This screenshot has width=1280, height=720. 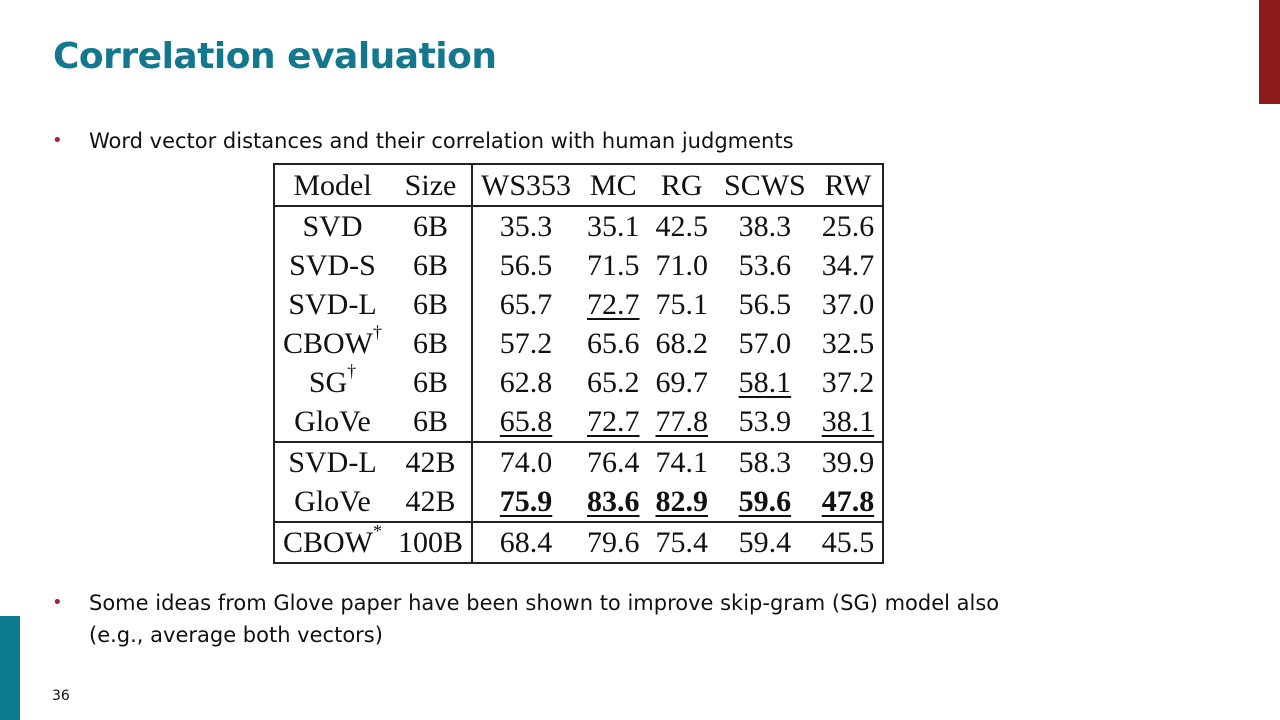 I want to click on score-value: 47.8, so click(x=848, y=501).